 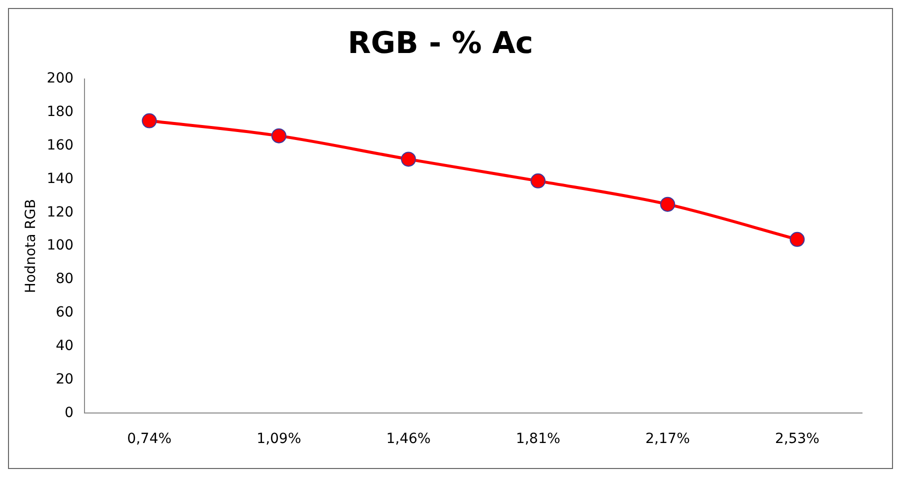 I want to click on x-tick-label: 1,81%, so click(x=538, y=439).